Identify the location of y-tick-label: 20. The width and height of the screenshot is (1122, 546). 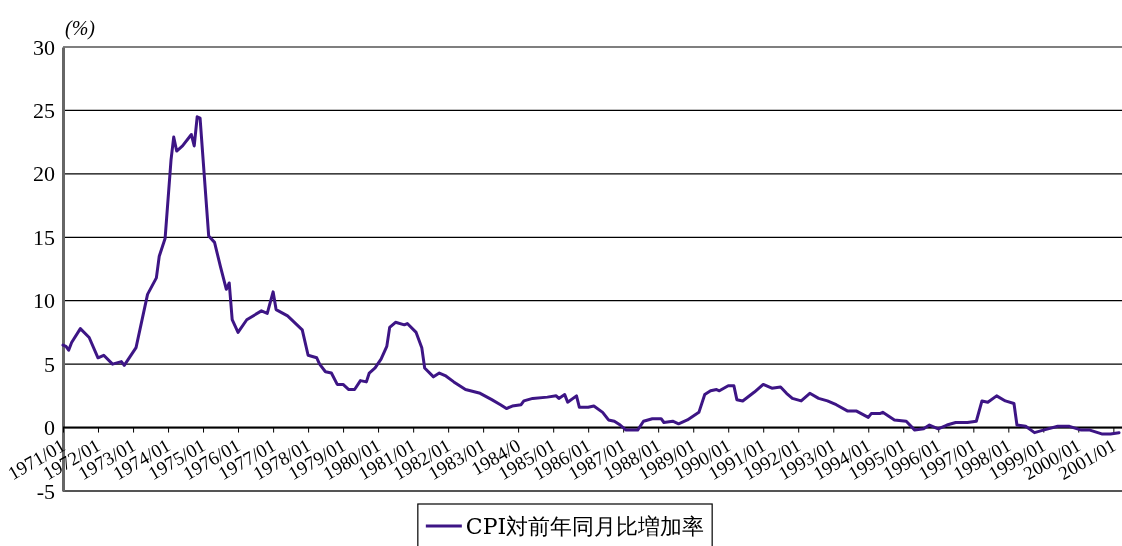
(44, 174).